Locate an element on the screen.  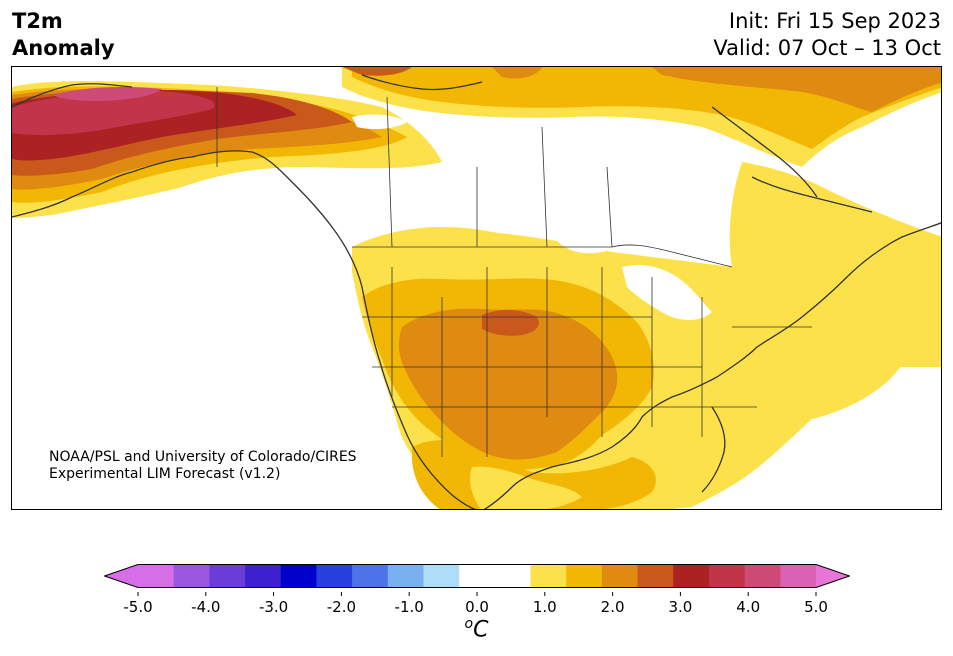
colorbar-svg is located at coordinates (477, 576).